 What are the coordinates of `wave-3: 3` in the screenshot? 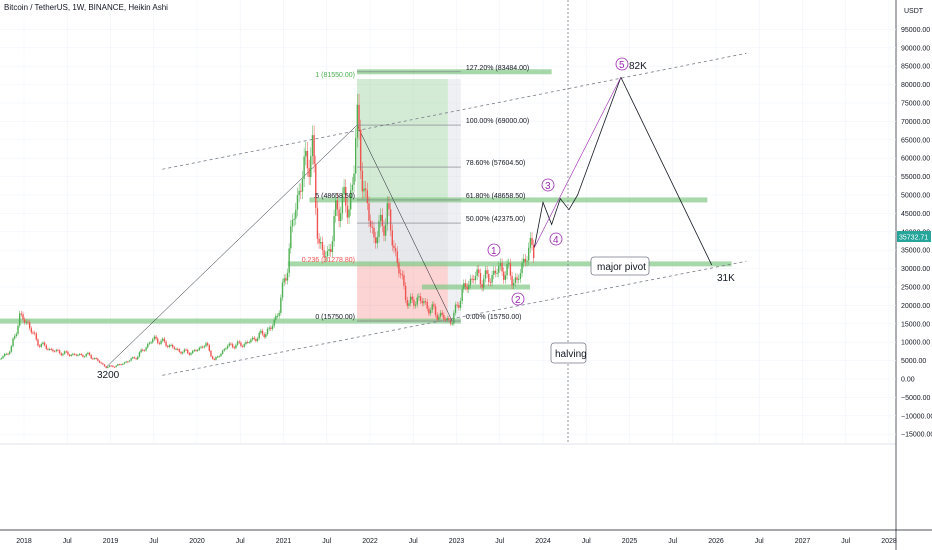 It's located at (548, 185).